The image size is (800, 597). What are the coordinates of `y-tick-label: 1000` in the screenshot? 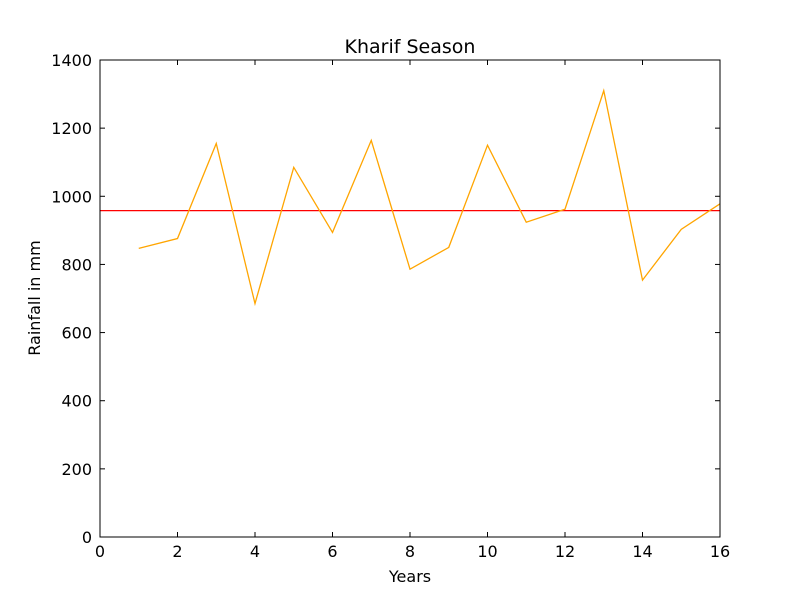 It's located at (71, 196).